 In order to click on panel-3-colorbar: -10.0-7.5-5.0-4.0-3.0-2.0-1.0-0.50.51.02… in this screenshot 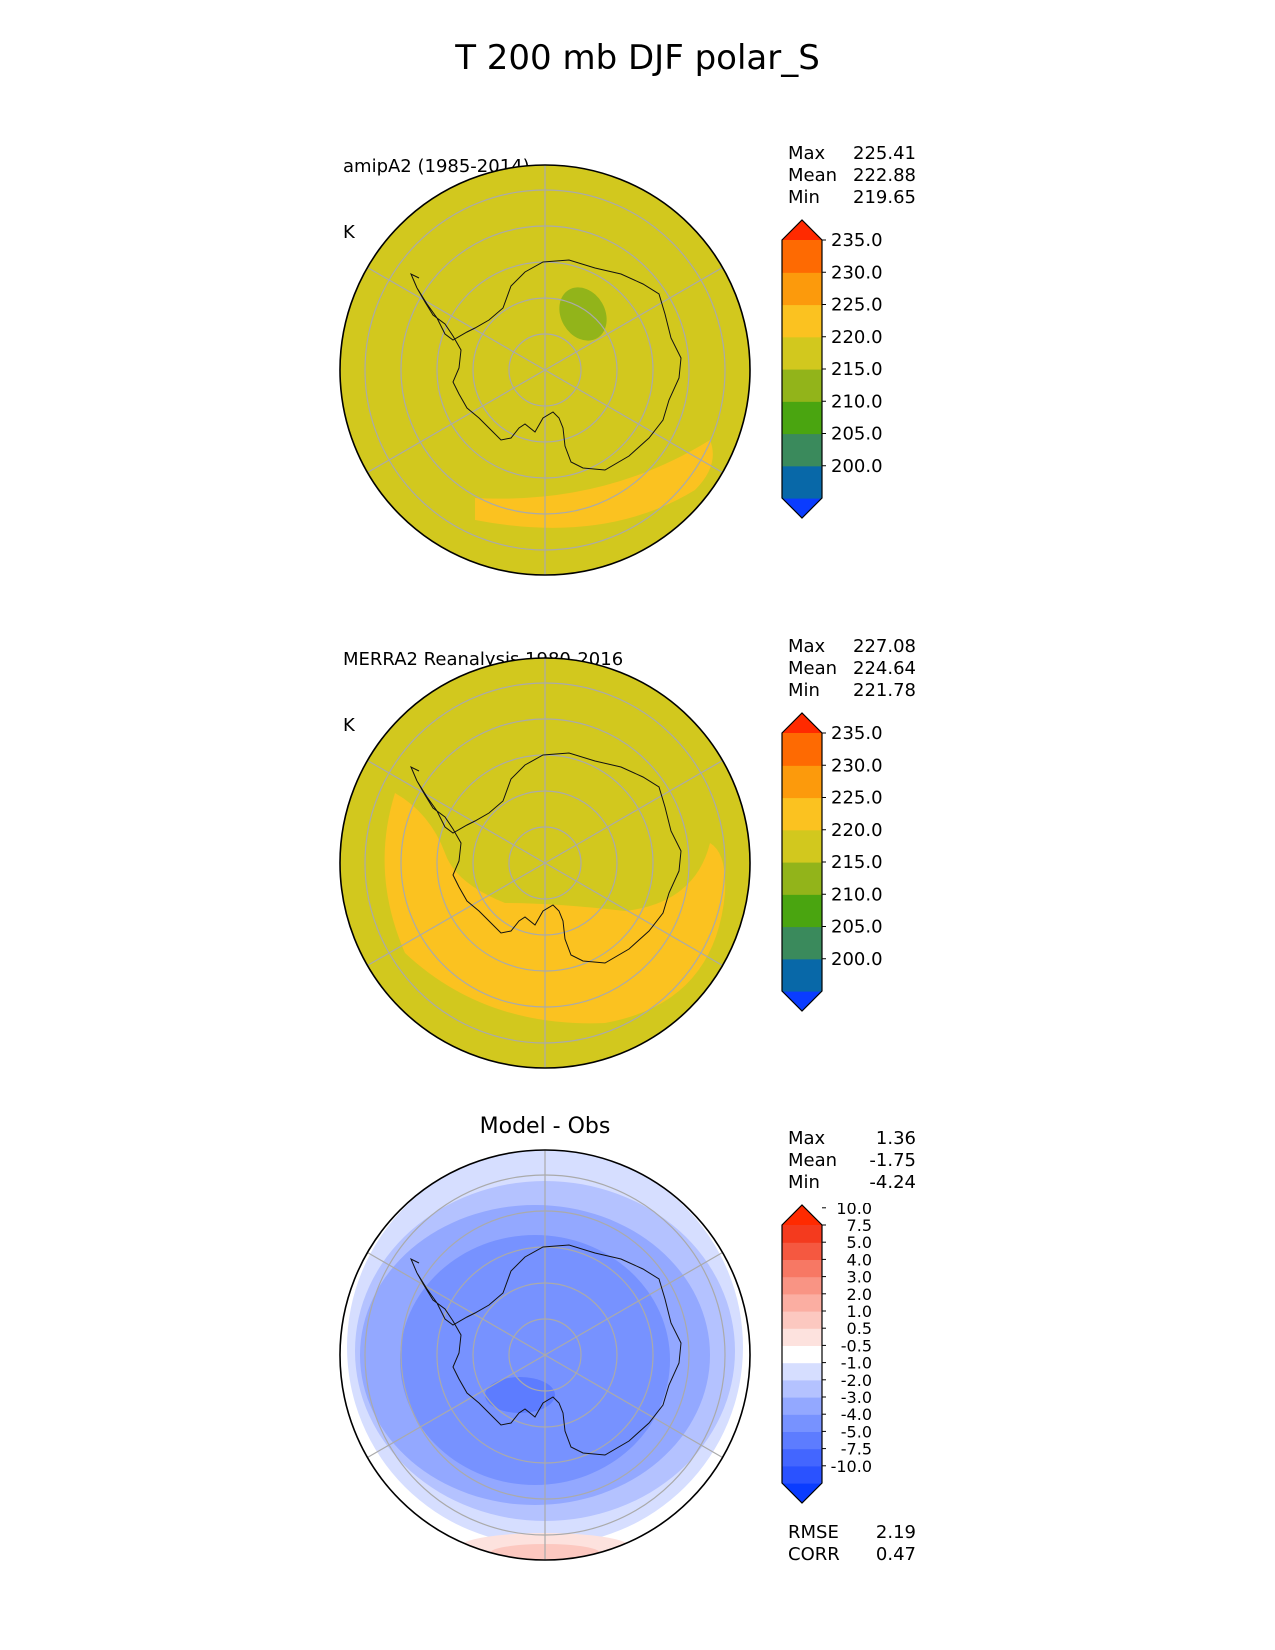, I will do `click(826, 1353)`.